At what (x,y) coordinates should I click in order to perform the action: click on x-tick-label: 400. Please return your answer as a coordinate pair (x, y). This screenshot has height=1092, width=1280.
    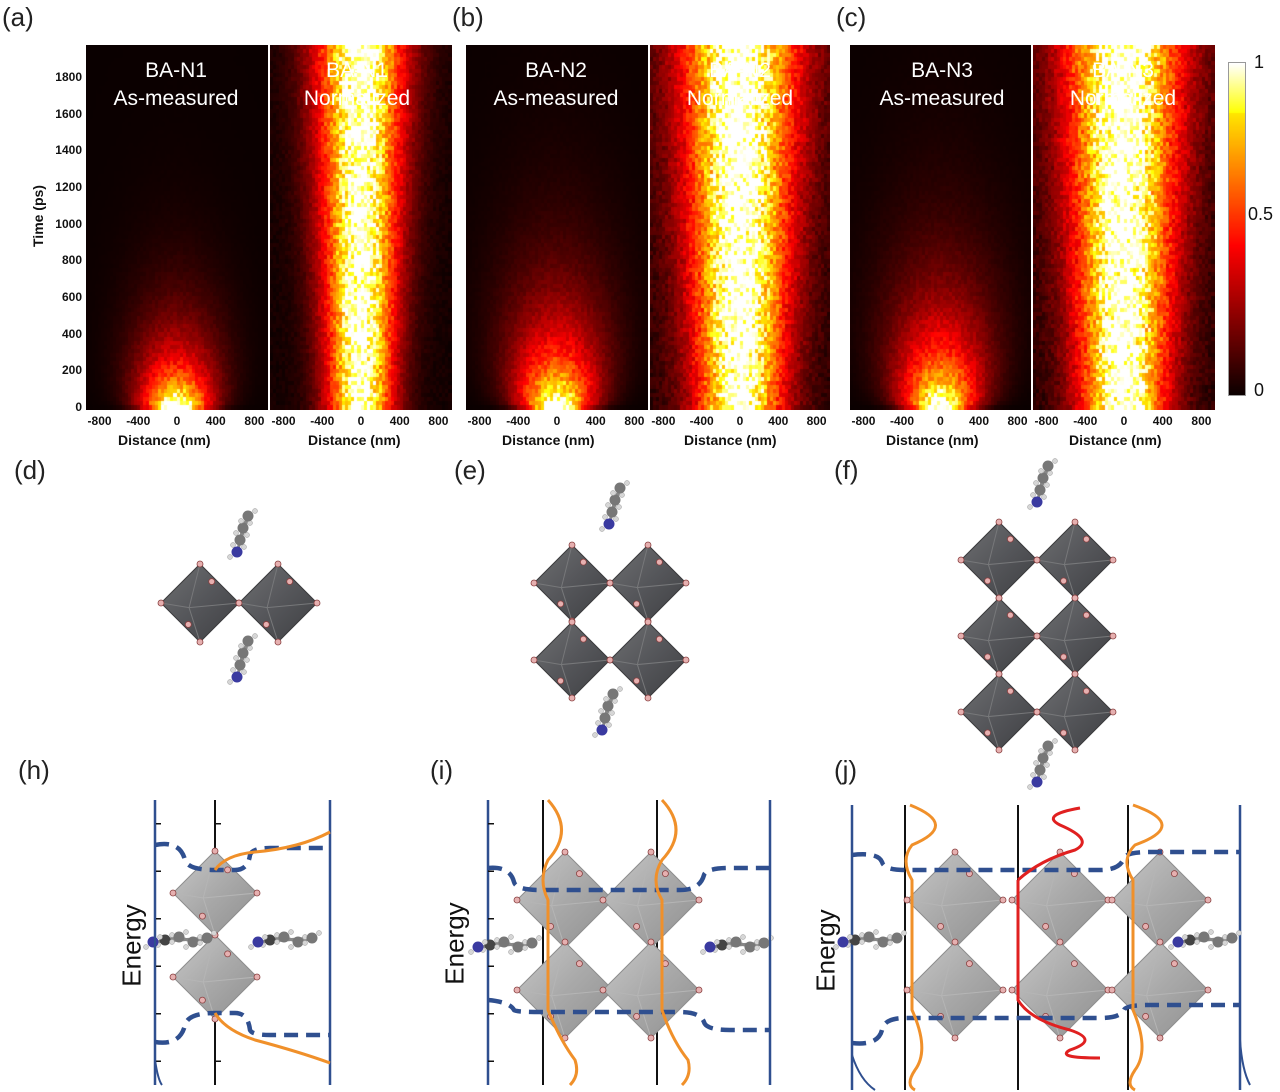
    Looking at the image, I should click on (399, 421).